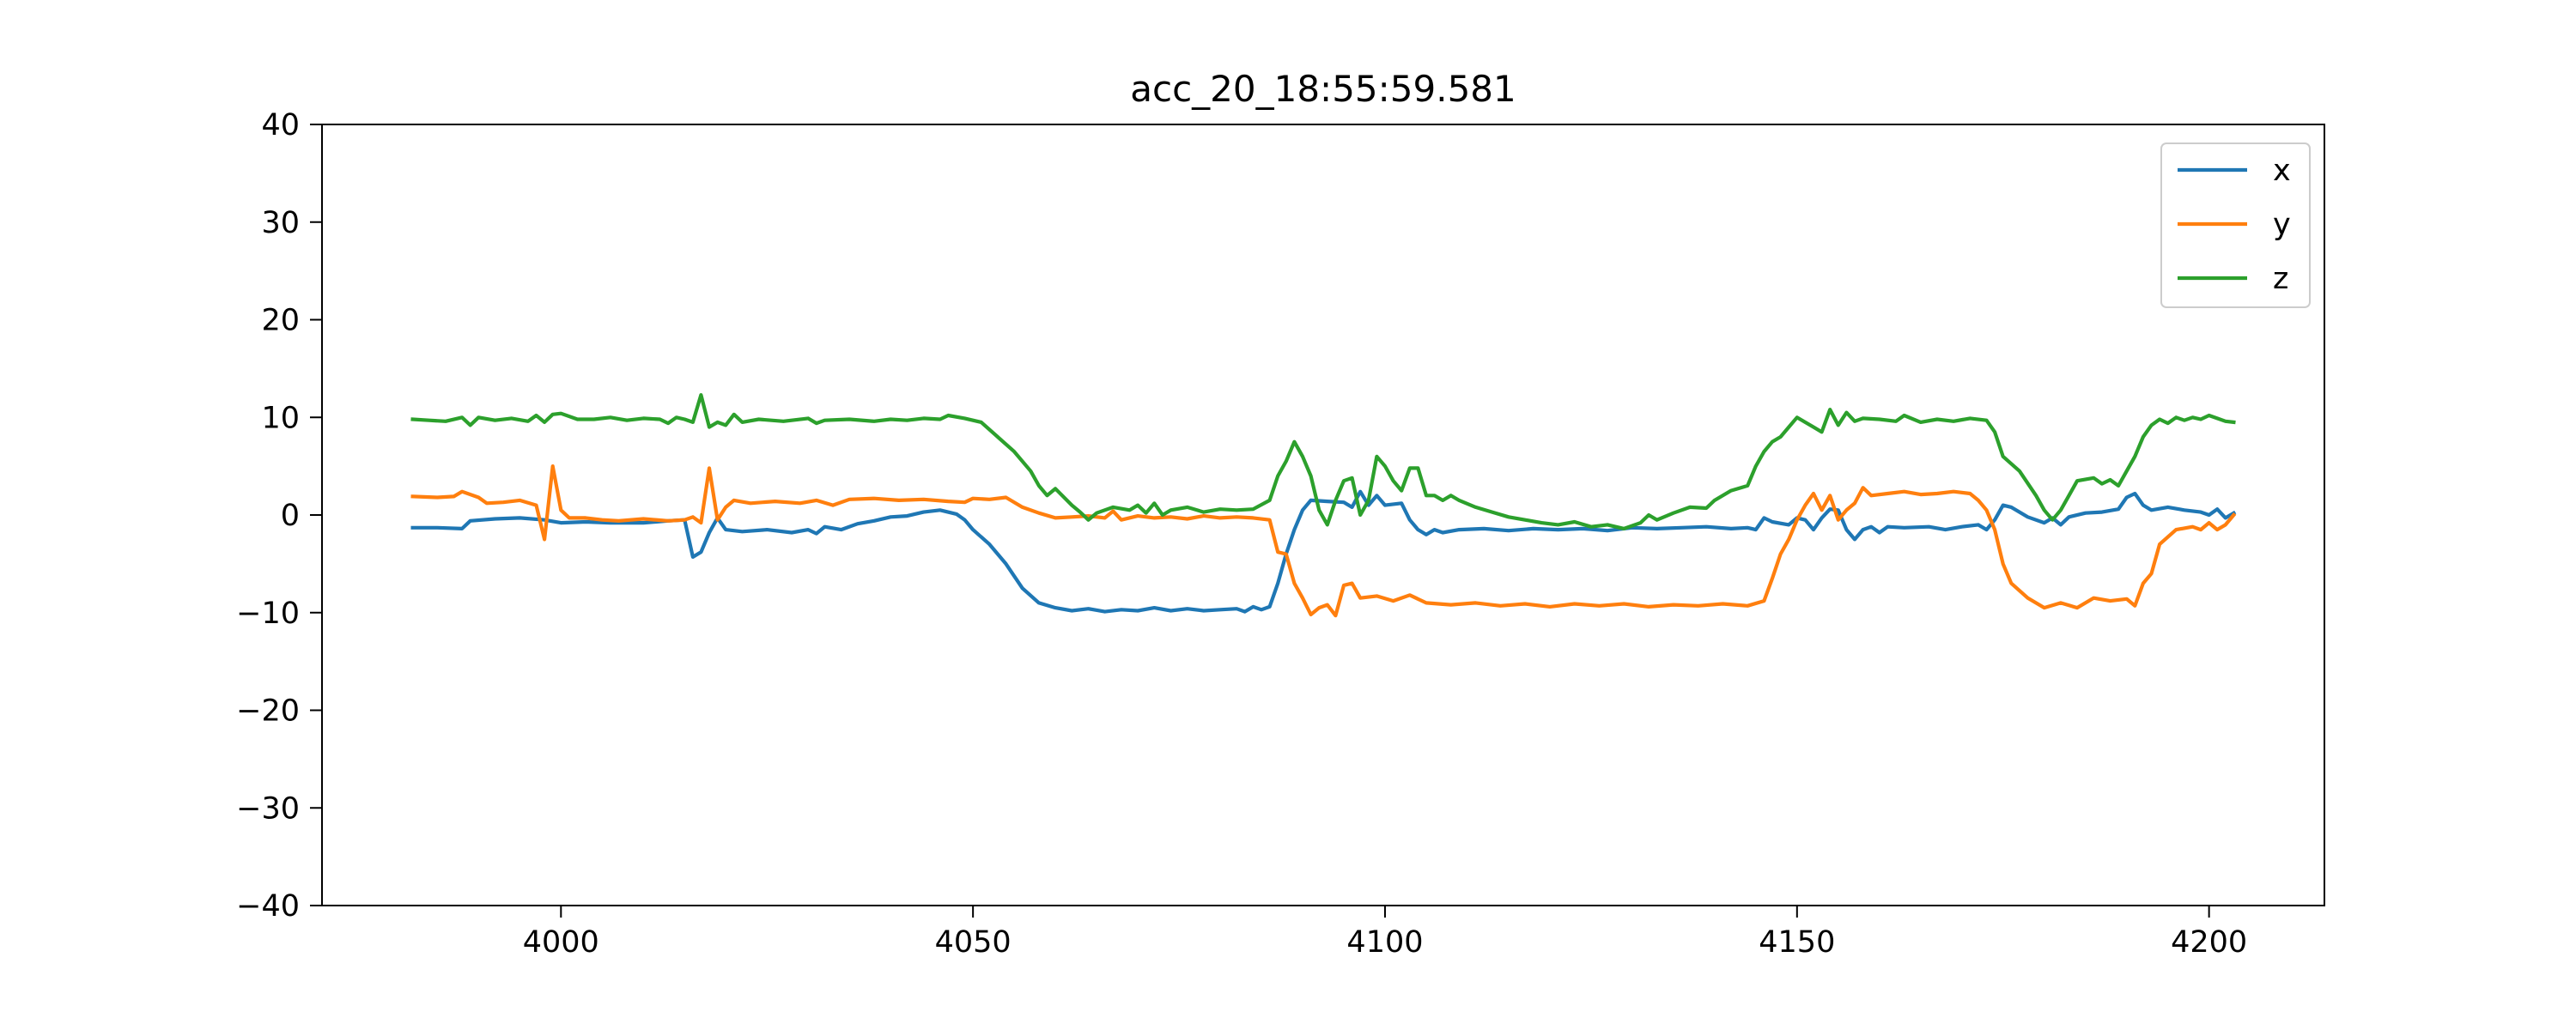 This screenshot has height=1030, width=2576. Describe the element at coordinates (280, 125) in the screenshot. I see `y-tick-label: 40` at that location.